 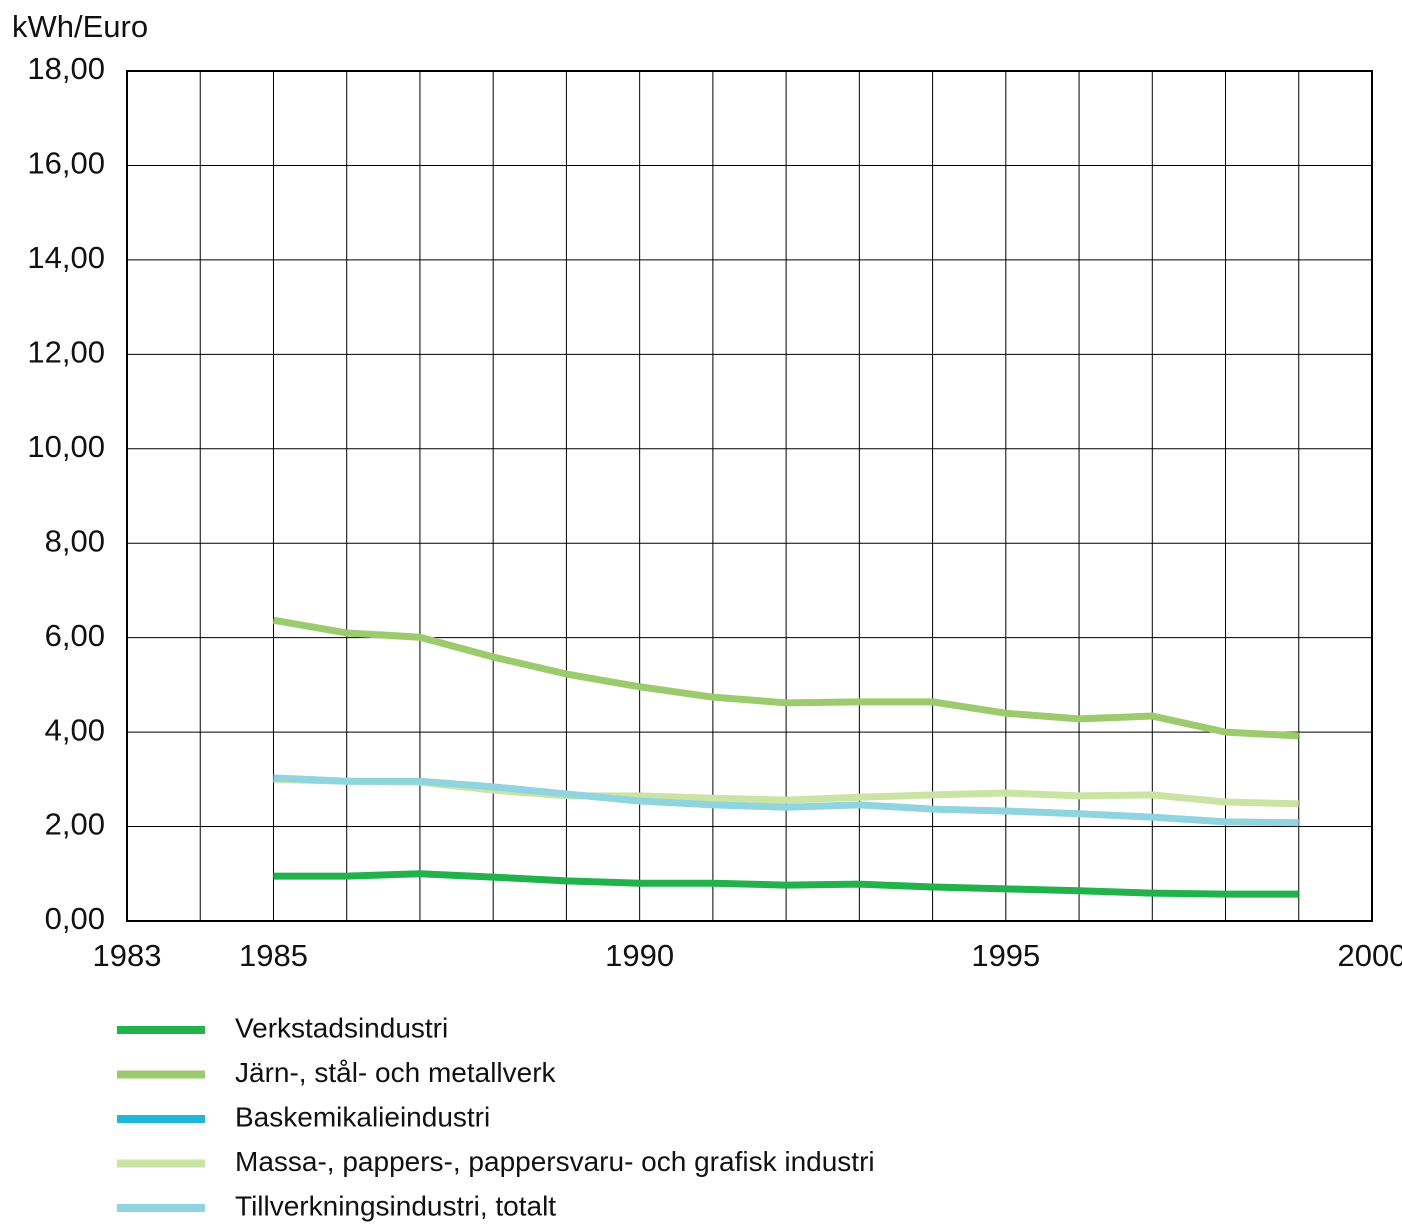 I want to click on y-tick-label: 4,00, so click(x=75, y=729).